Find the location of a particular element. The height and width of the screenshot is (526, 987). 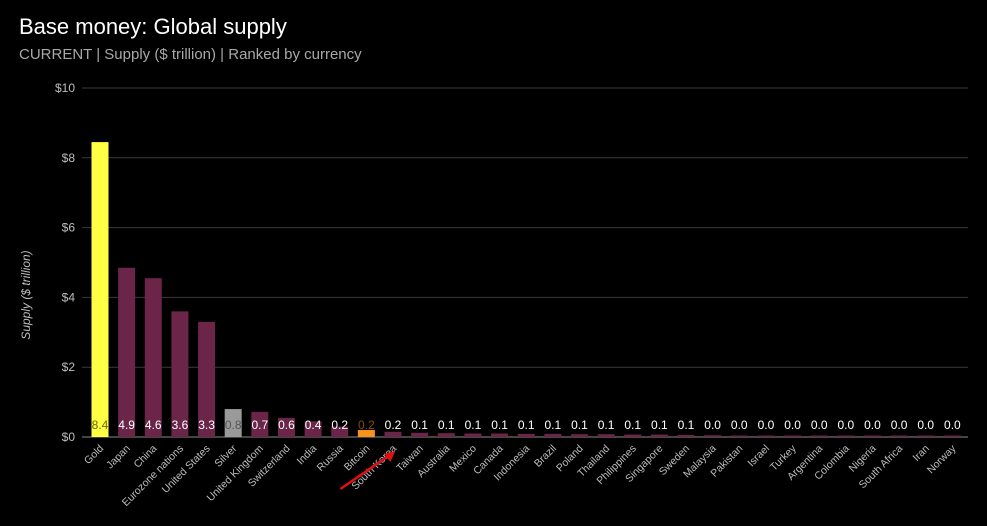

bar-singapore is located at coordinates (659, 435).